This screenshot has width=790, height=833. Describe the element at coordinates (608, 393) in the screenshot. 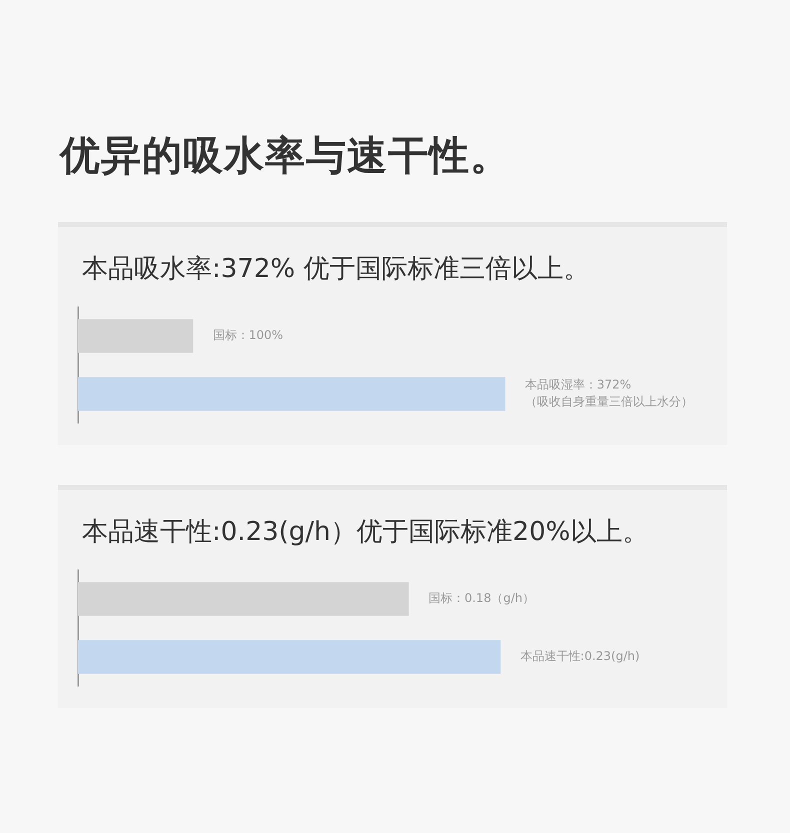

I see `data-label: 本品吸湿率：372% （吸收自身重量三倍以上水分）` at that location.